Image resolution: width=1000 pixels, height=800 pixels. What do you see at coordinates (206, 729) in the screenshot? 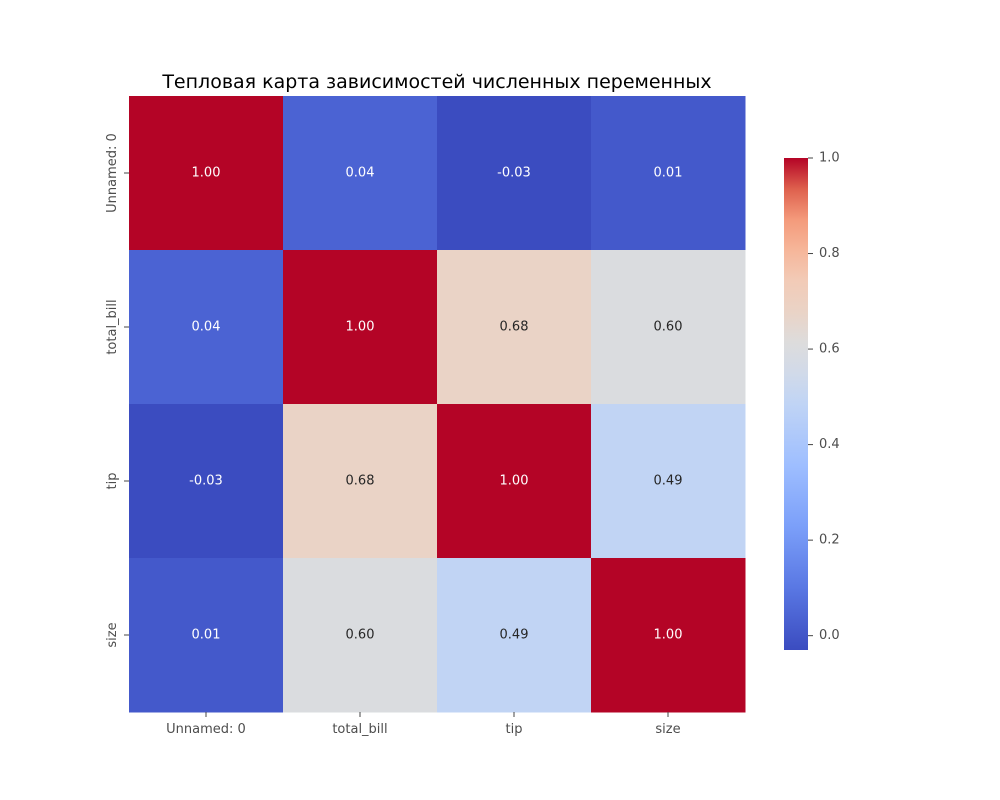
I see `x-tick-label: Unnamed: 0` at bounding box center [206, 729].